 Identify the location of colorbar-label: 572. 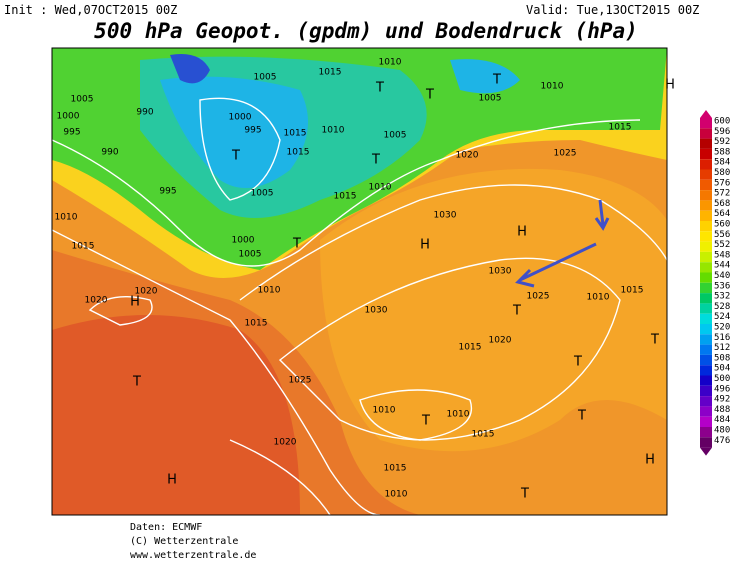
(722, 194).